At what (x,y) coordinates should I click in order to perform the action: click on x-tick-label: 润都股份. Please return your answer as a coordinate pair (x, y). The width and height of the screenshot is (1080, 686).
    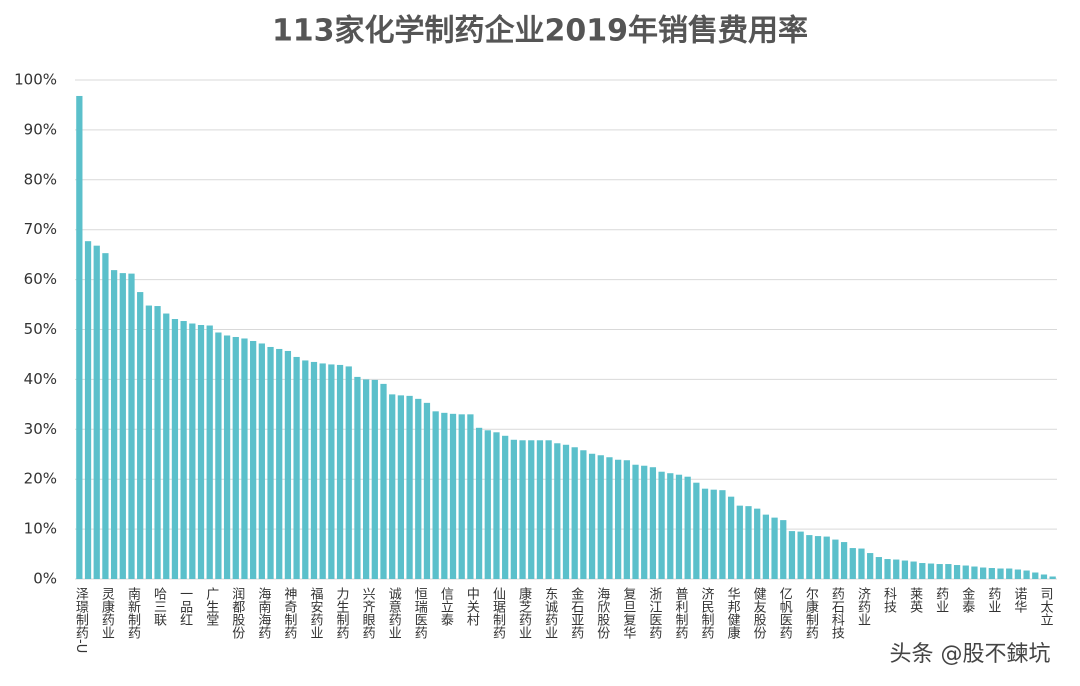
    Looking at the image, I should click on (237, 613).